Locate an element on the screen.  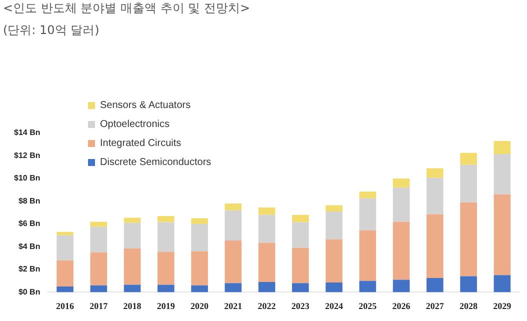
y-tick-label: $6 Bn is located at coordinates (29, 223).